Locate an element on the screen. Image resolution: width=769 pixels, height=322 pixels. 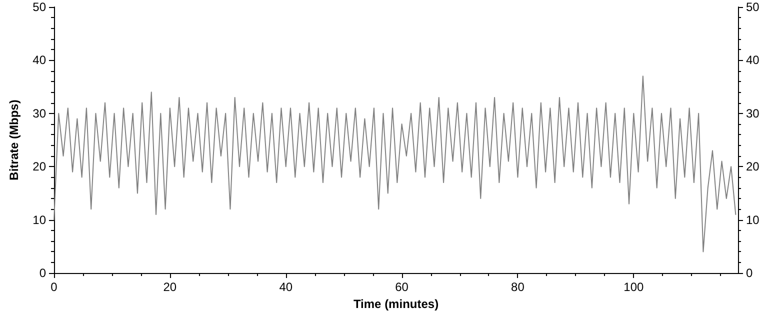
y-tick-label: 20 is located at coordinates (39, 167).